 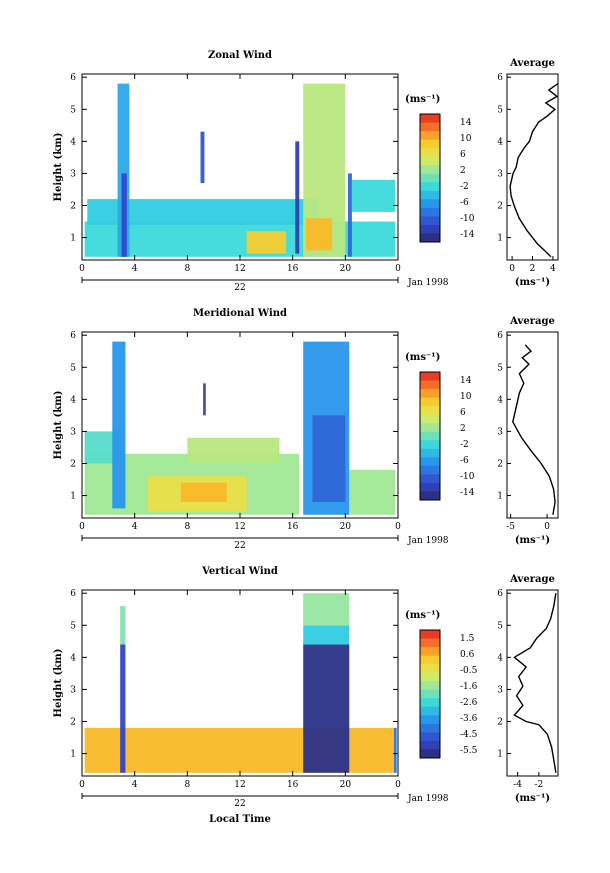 I want to click on colorbar-tick-label: -6, so click(x=464, y=203).